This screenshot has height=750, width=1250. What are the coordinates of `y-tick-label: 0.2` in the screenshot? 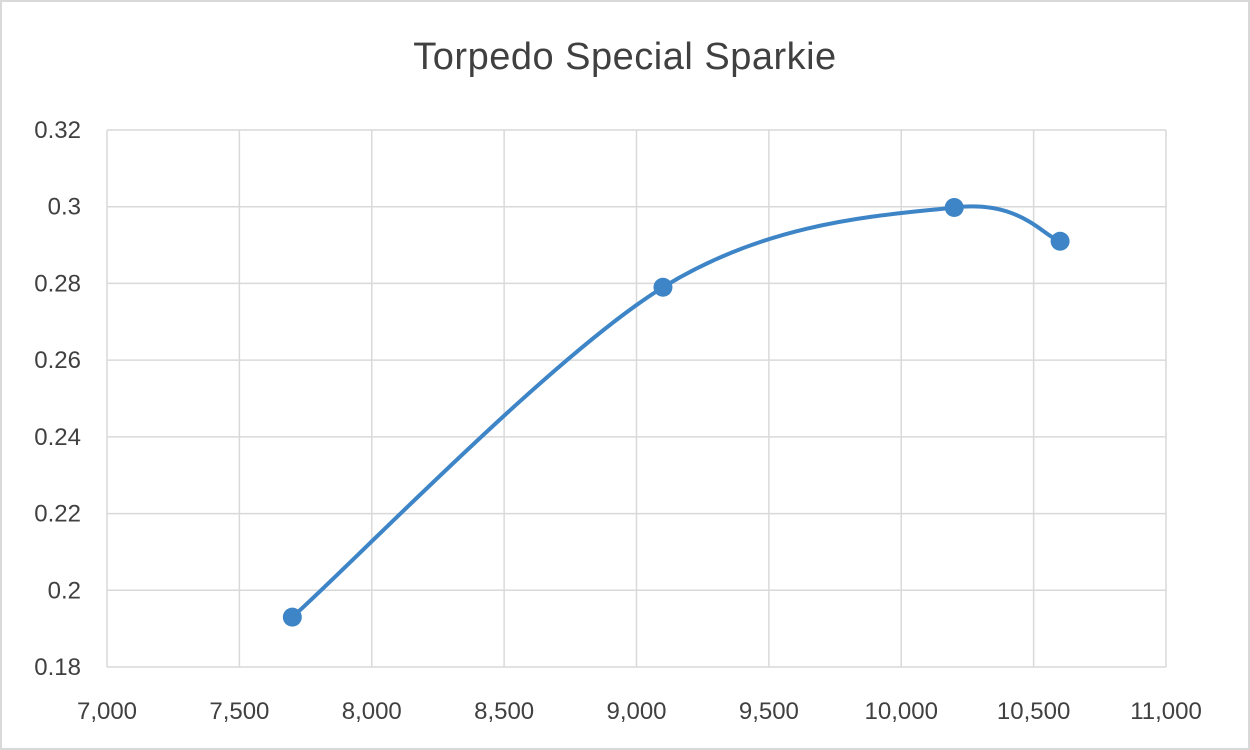 It's located at (64, 590).